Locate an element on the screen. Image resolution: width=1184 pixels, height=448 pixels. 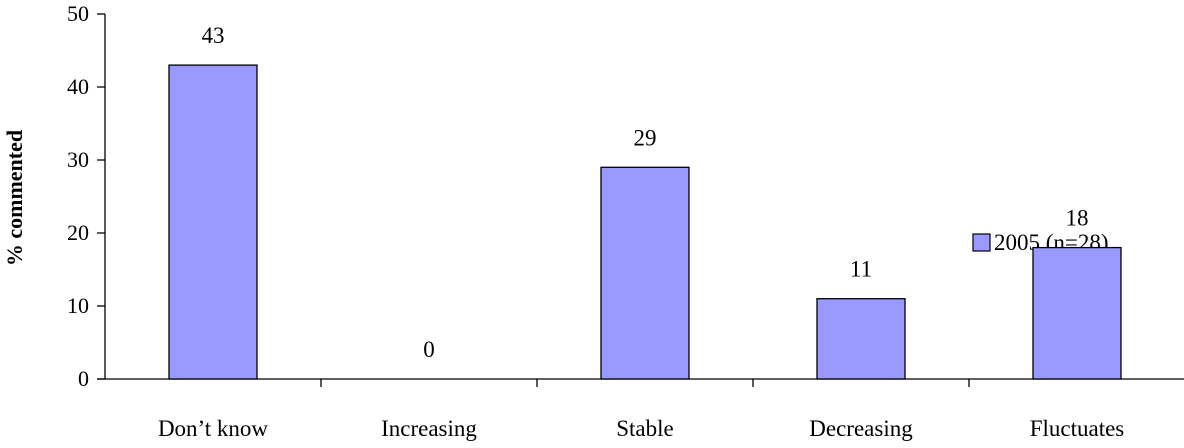
x-category-label: Stable is located at coordinates (645, 428).